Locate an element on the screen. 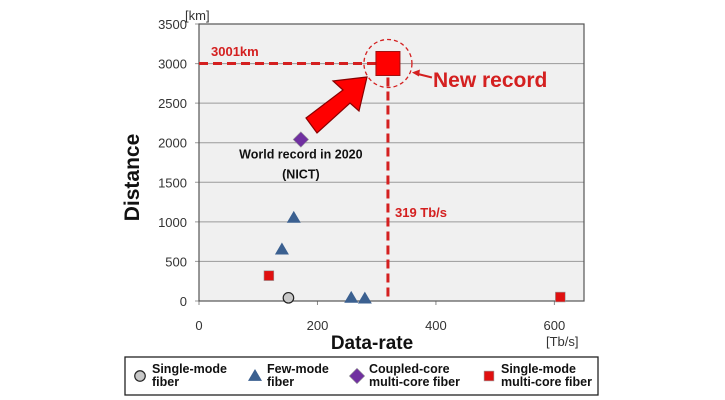 The height and width of the screenshot is (400, 725). y-tick-label: 0 is located at coordinates (183, 301).